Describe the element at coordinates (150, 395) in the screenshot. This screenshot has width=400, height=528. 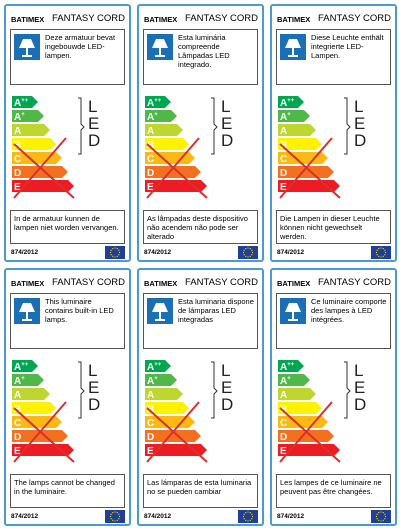
I see `class-letter: A` at that location.